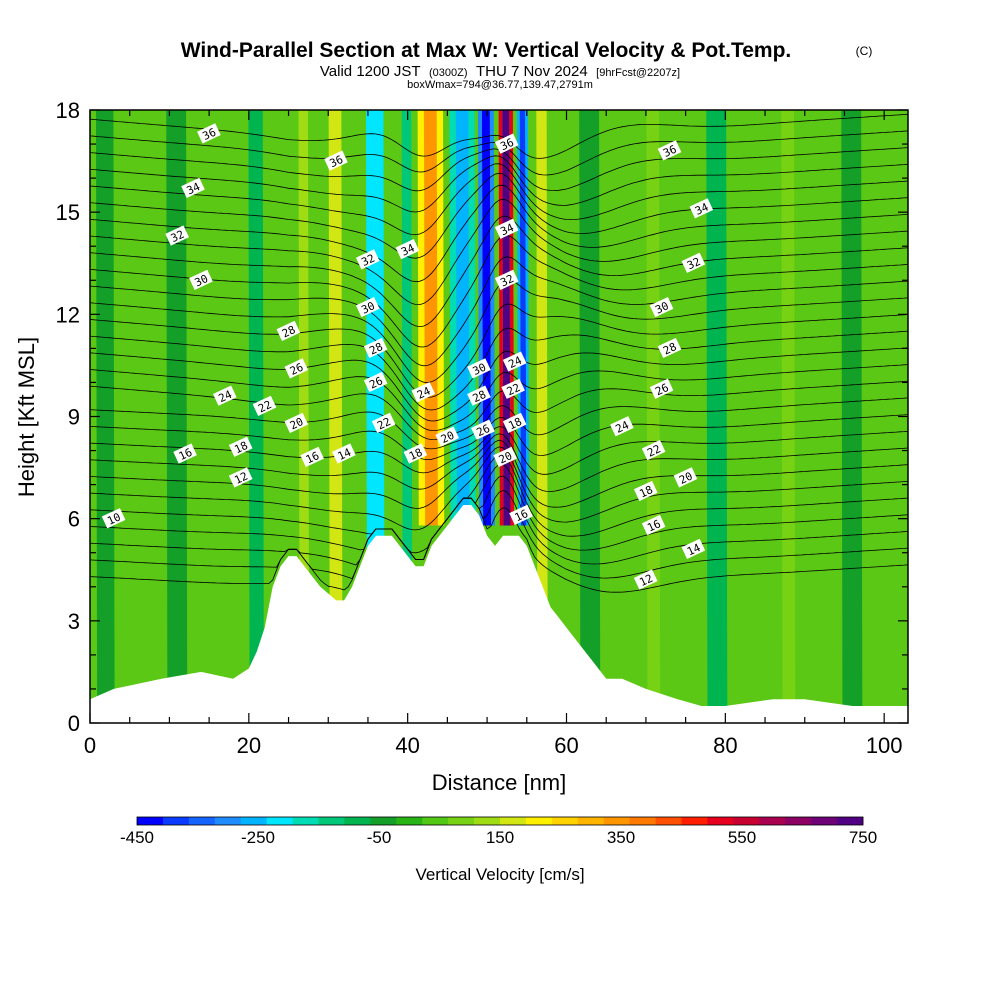  I want to click on colorbar-tick-label: 150, so click(500, 837).